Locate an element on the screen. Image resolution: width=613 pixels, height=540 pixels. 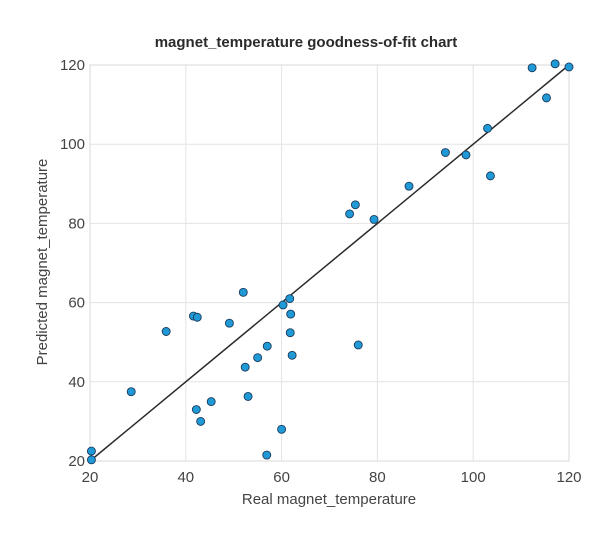
x-tick-label: 80 is located at coordinates (377, 477).